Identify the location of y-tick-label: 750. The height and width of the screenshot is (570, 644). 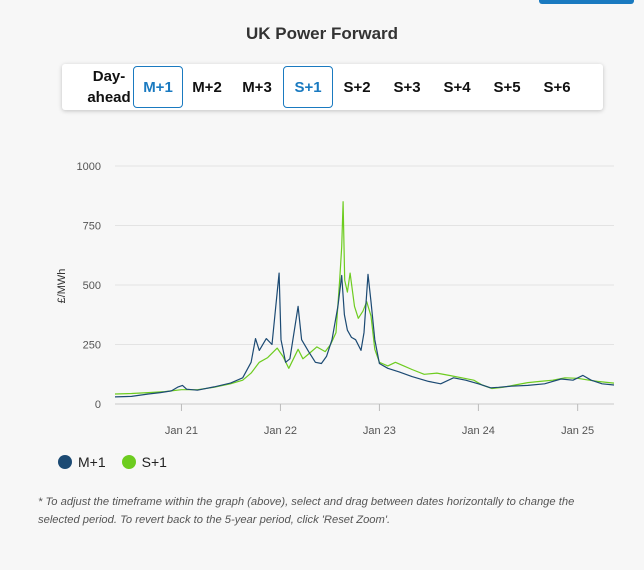
(92, 227).